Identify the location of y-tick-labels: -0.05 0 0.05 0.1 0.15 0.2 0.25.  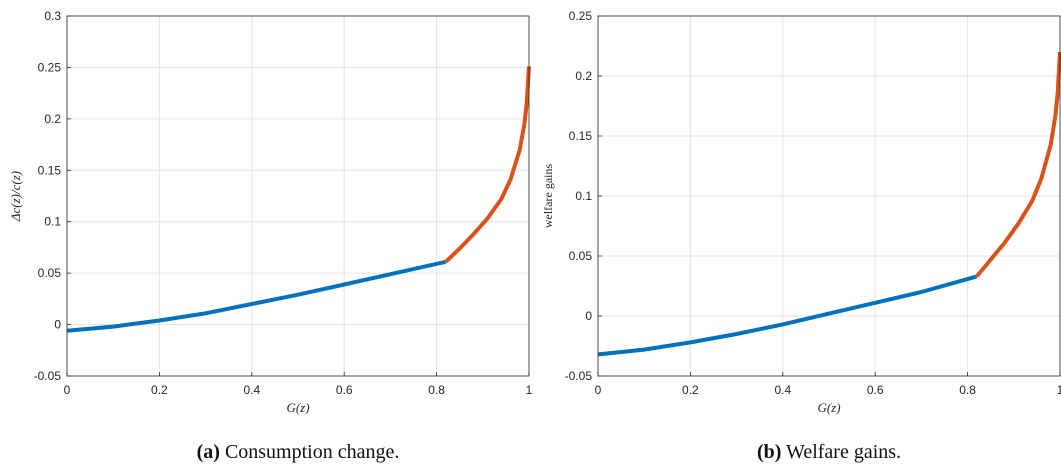
(583, 196).